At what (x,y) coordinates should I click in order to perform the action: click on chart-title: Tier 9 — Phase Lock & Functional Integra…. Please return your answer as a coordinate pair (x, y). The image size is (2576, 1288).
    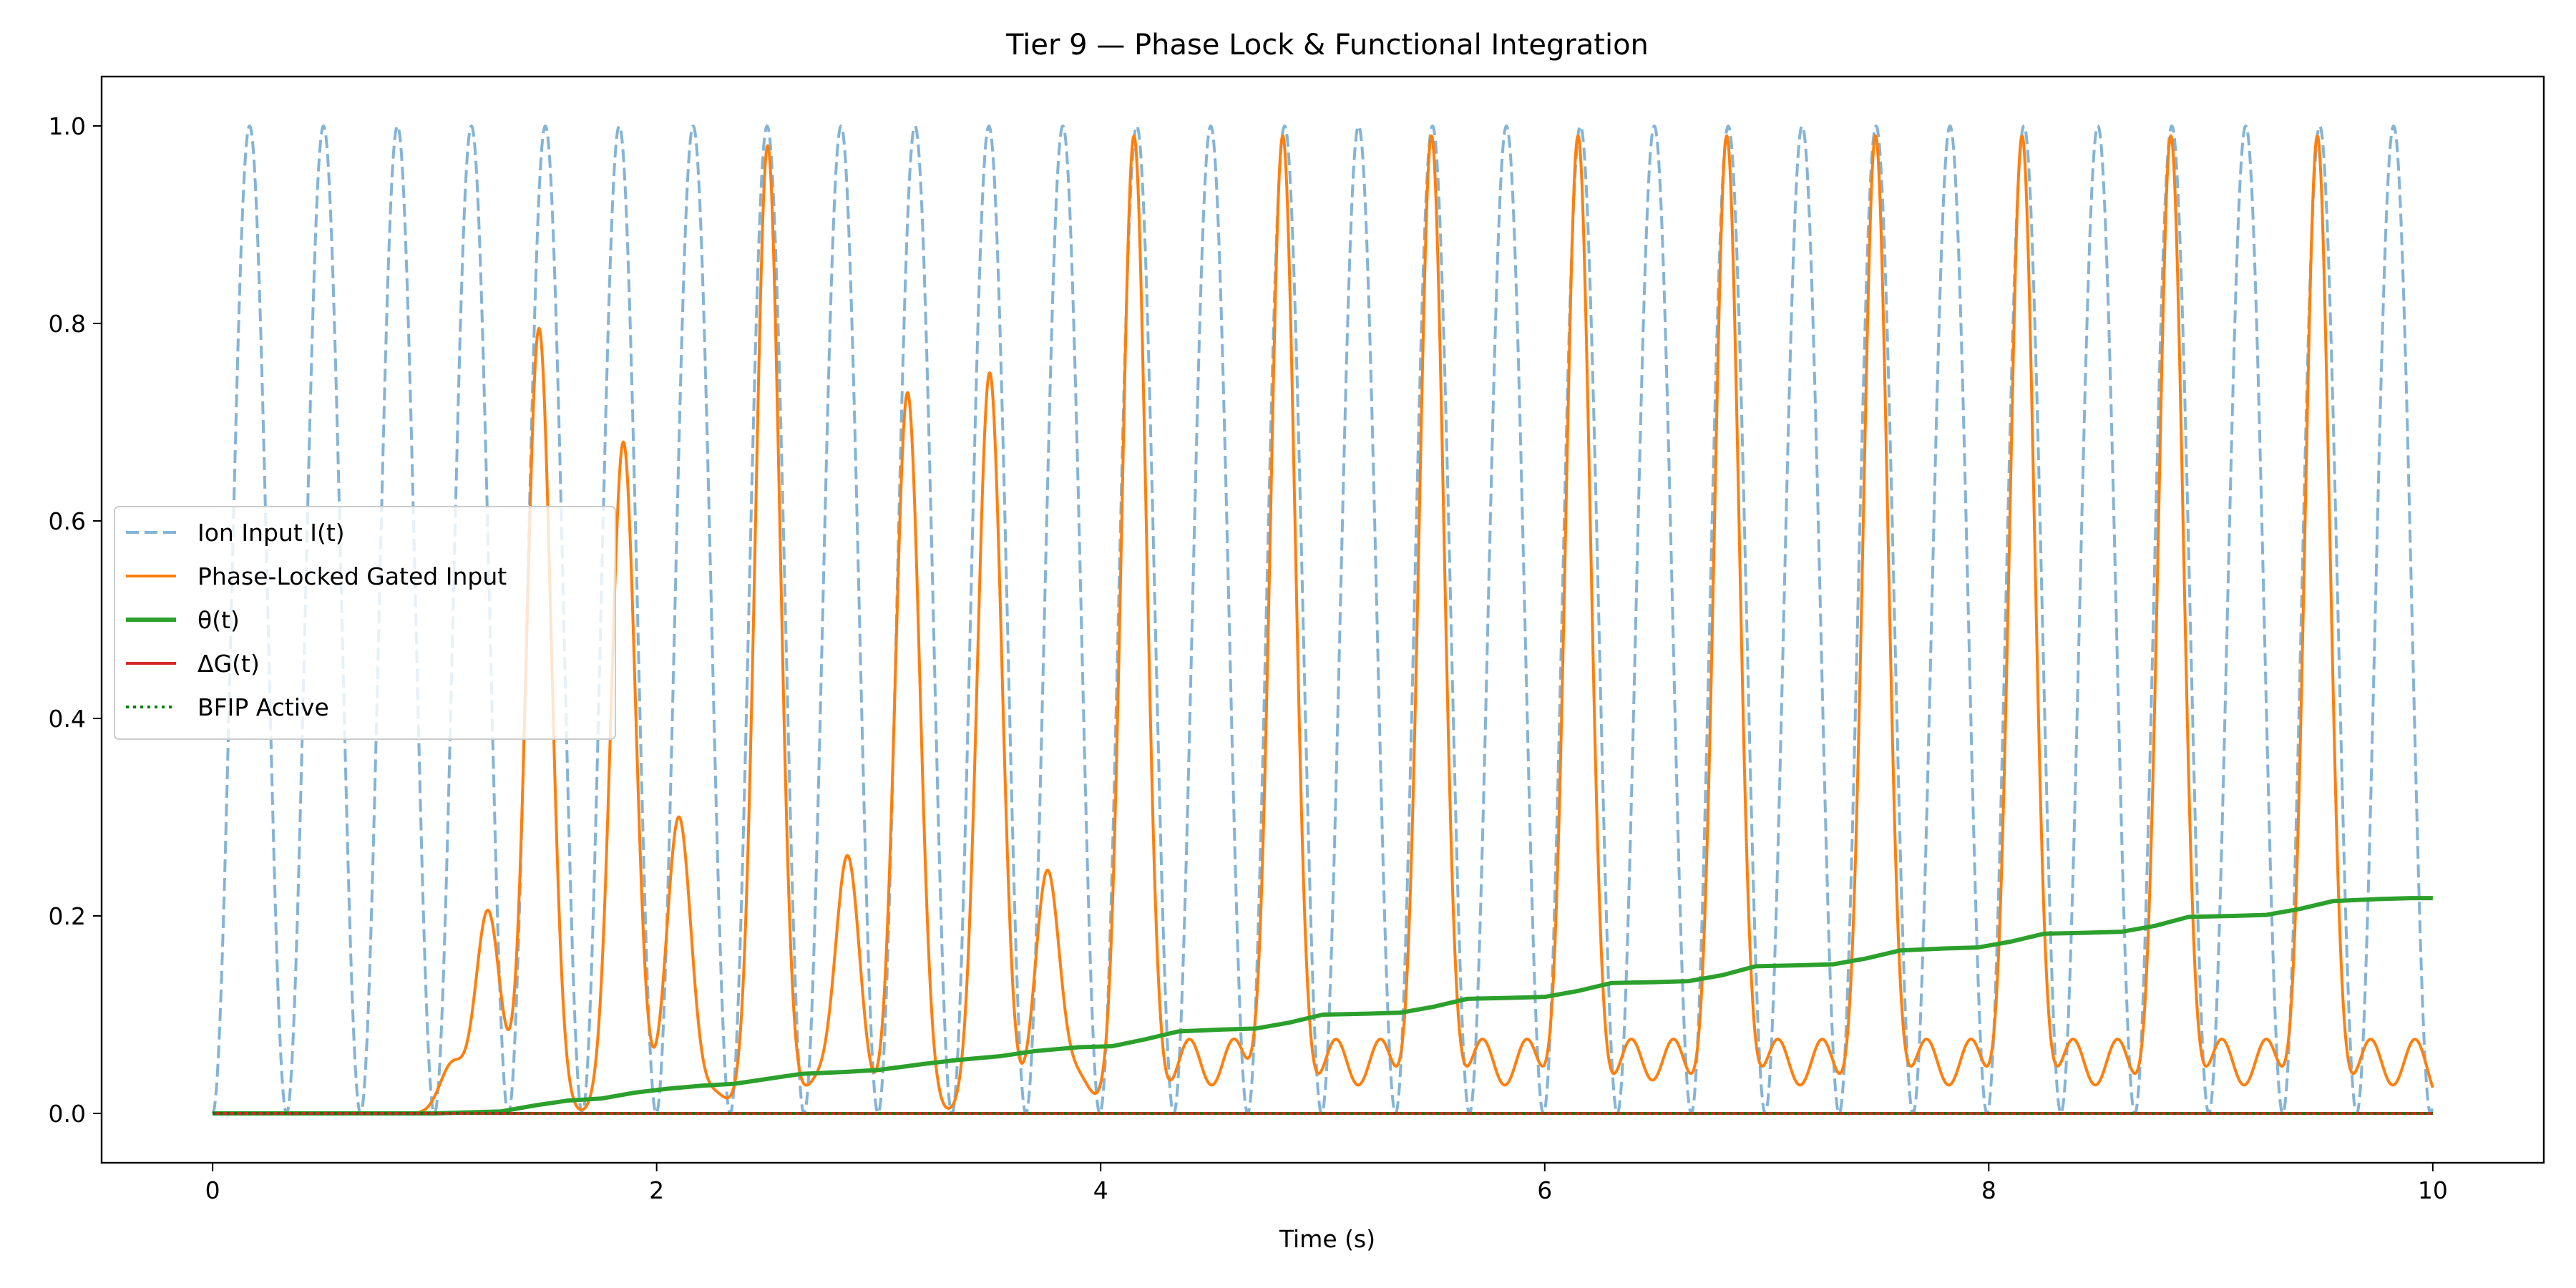
    Looking at the image, I should click on (1327, 45).